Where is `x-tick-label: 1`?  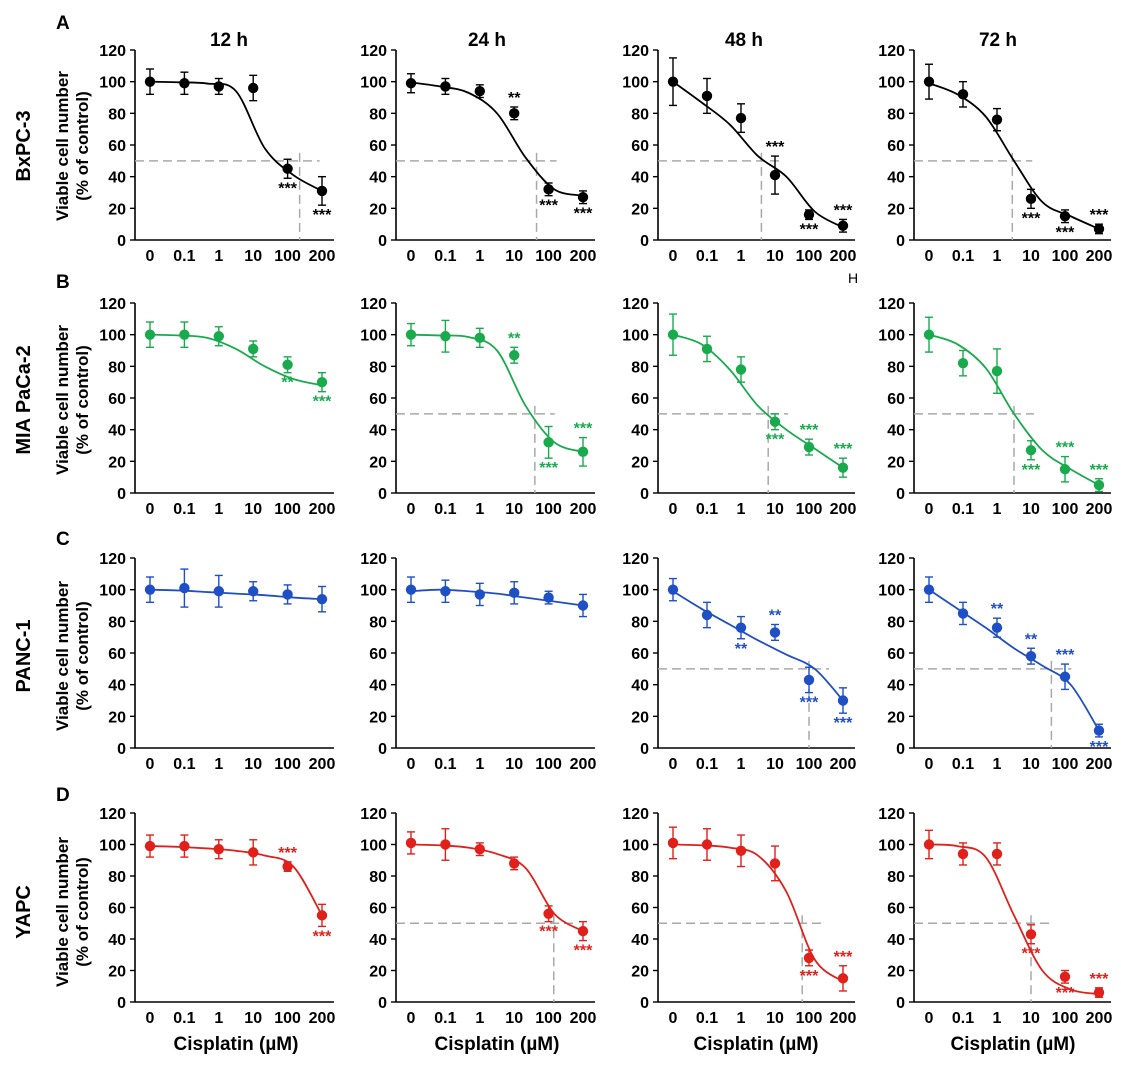 x-tick-label: 1 is located at coordinates (479, 256).